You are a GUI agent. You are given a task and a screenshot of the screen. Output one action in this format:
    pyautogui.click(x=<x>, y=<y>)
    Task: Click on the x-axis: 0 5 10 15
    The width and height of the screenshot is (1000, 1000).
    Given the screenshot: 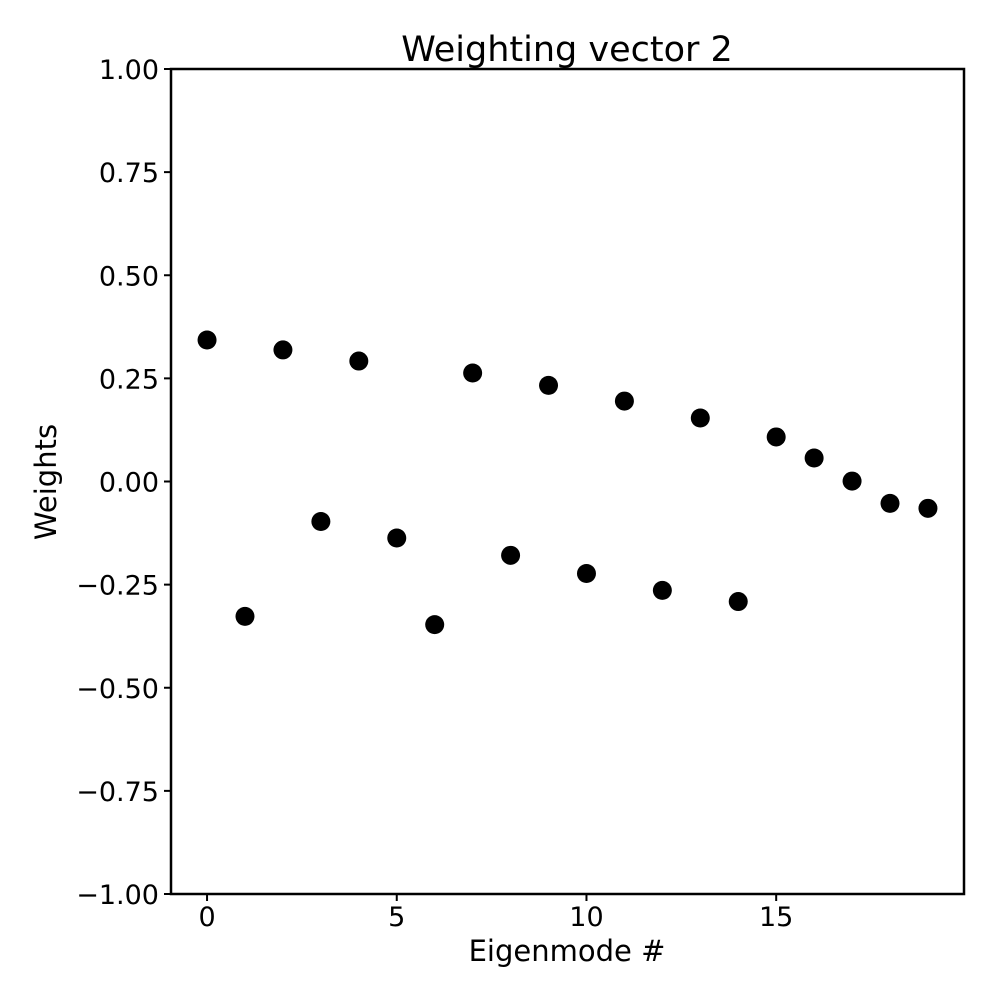 What is the action you would take?
    pyautogui.click(x=495, y=913)
    